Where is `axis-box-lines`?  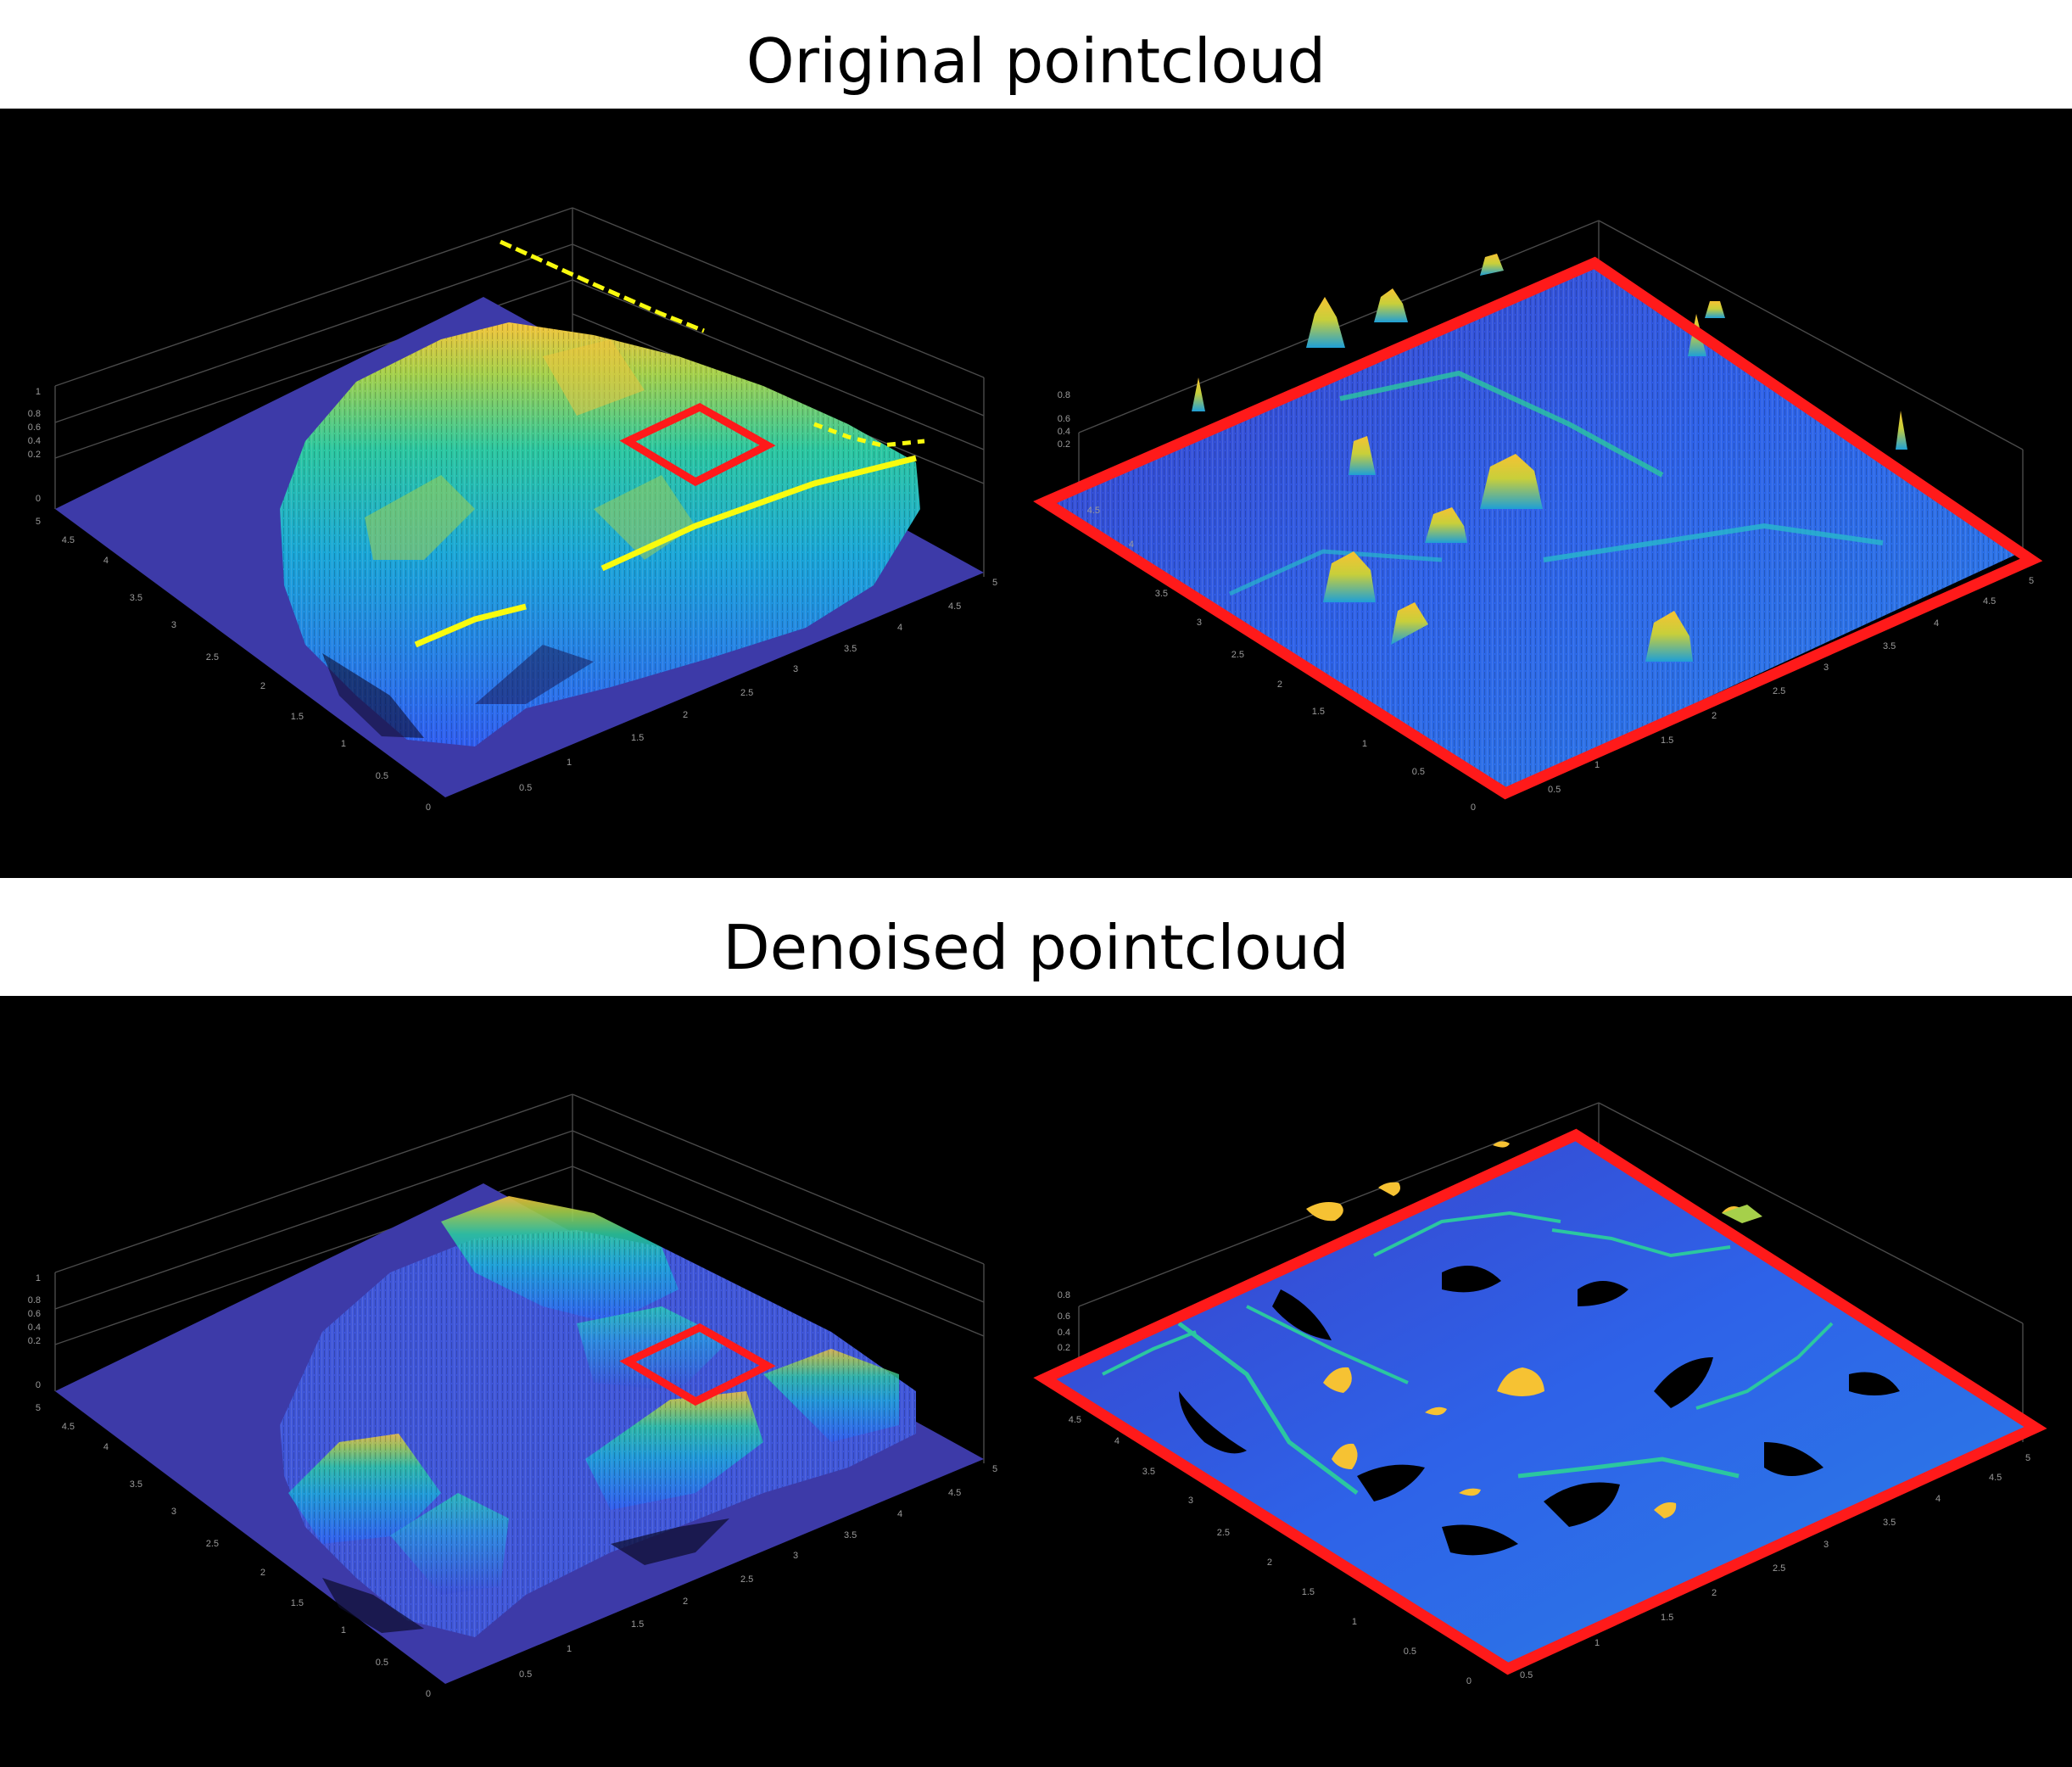 axis-box-lines is located at coordinates (519, 1278).